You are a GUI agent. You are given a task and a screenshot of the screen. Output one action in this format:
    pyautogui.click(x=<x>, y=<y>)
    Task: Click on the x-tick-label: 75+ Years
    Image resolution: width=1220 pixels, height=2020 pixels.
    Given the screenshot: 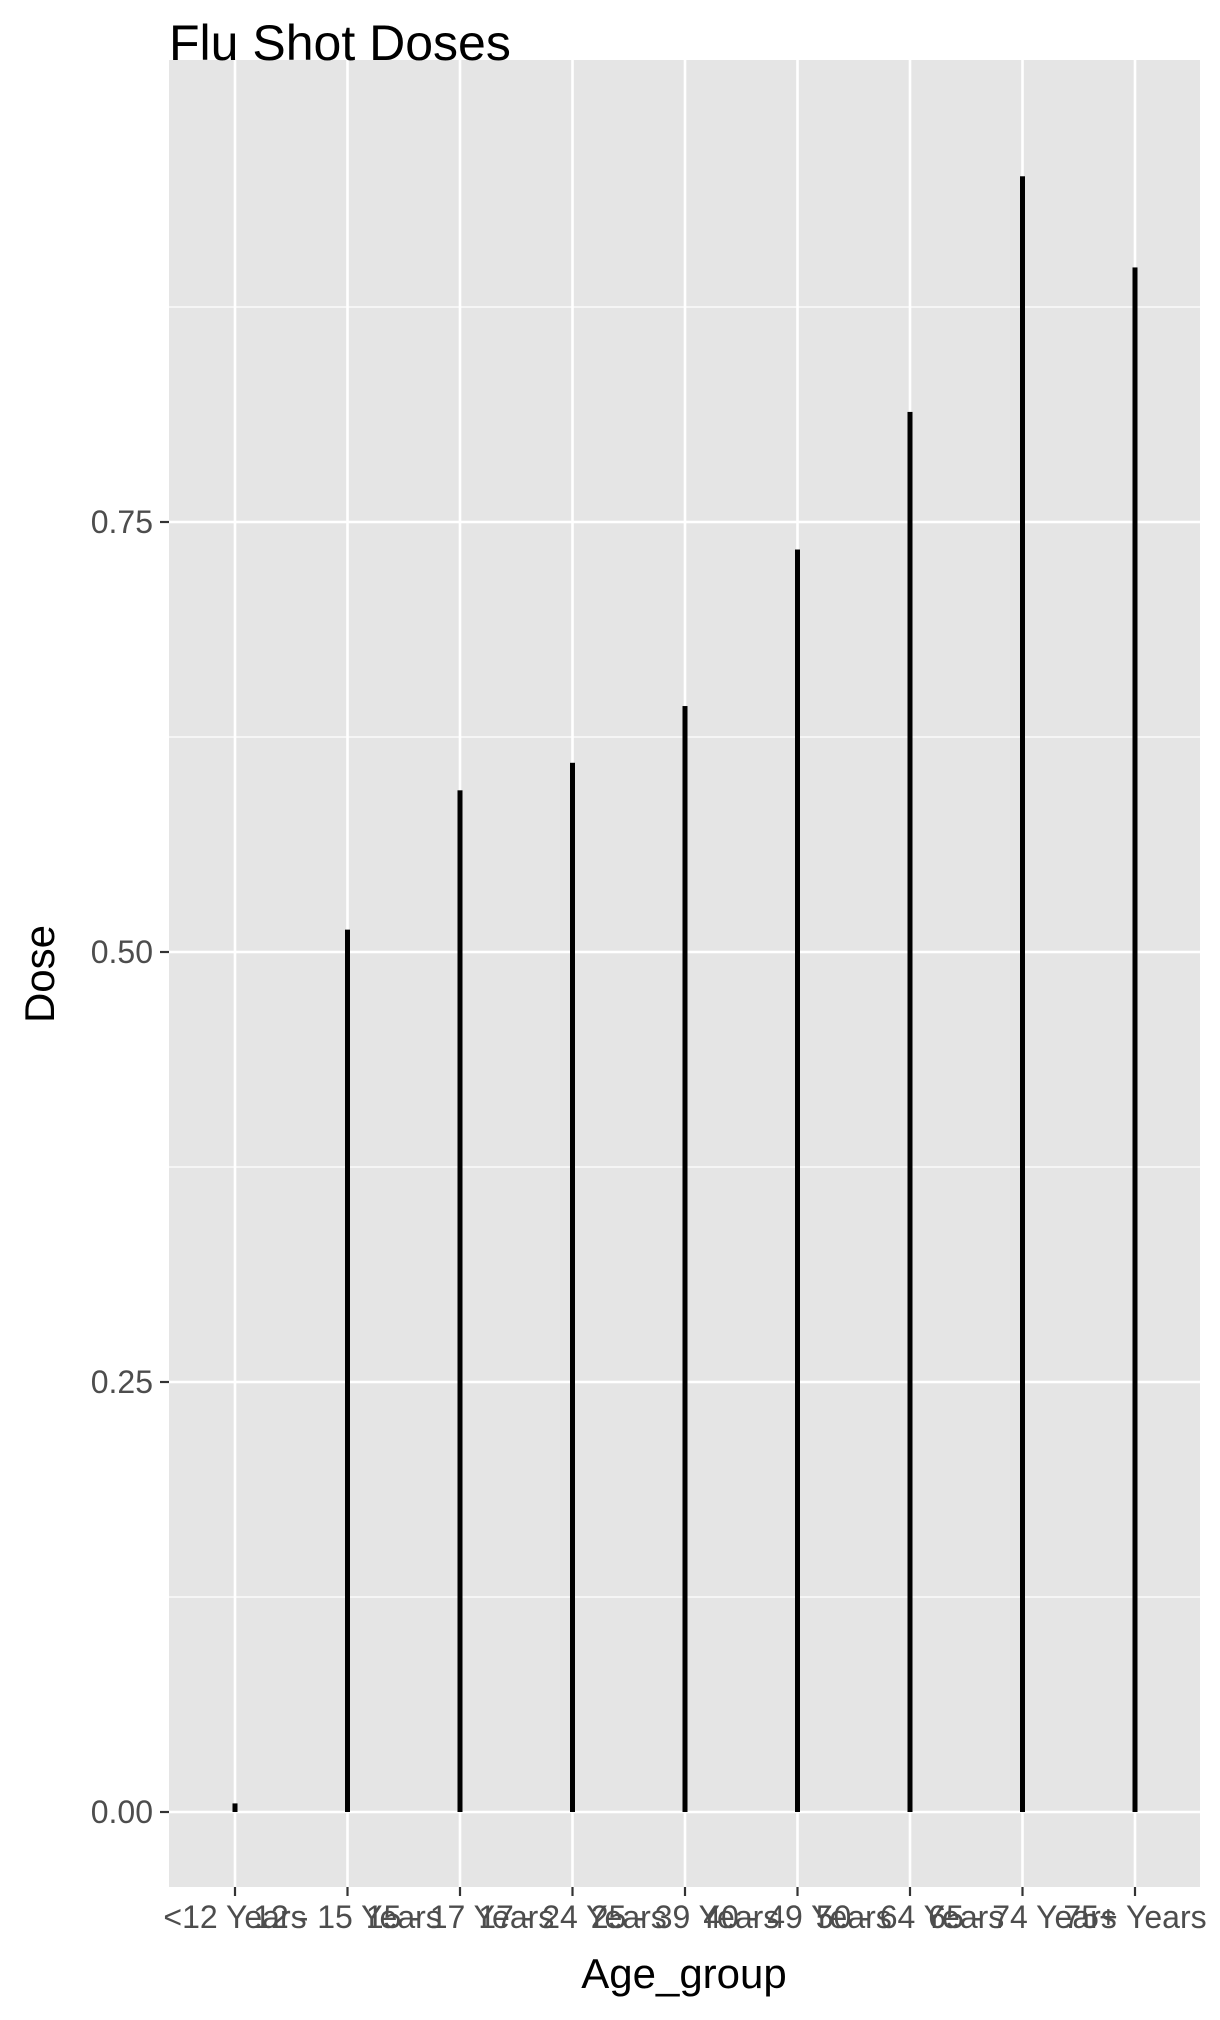 What is the action you would take?
    pyautogui.click(x=1134, y=1917)
    